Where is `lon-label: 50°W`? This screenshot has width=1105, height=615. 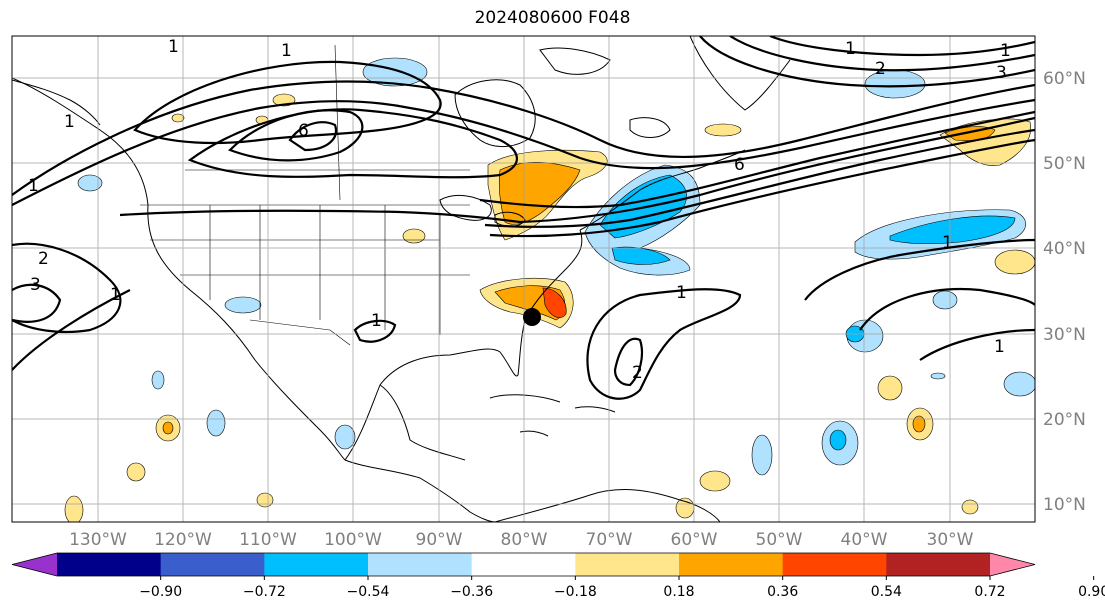 lon-label: 50°W is located at coordinates (779, 540).